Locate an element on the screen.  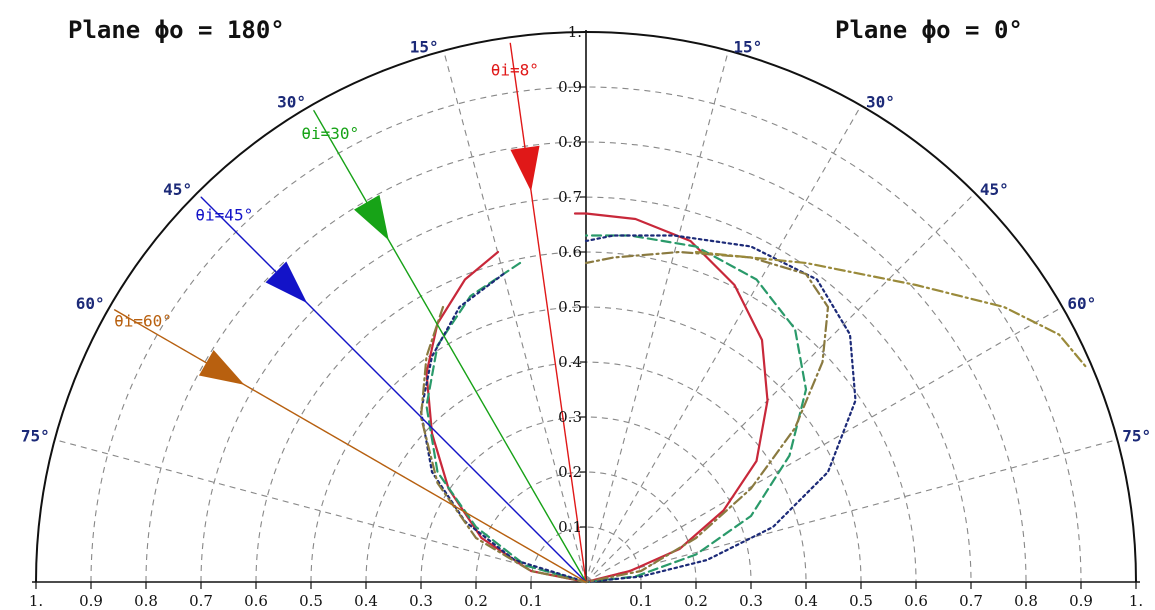
y-tick-label: 0.8 is located at coordinates (570, 142).